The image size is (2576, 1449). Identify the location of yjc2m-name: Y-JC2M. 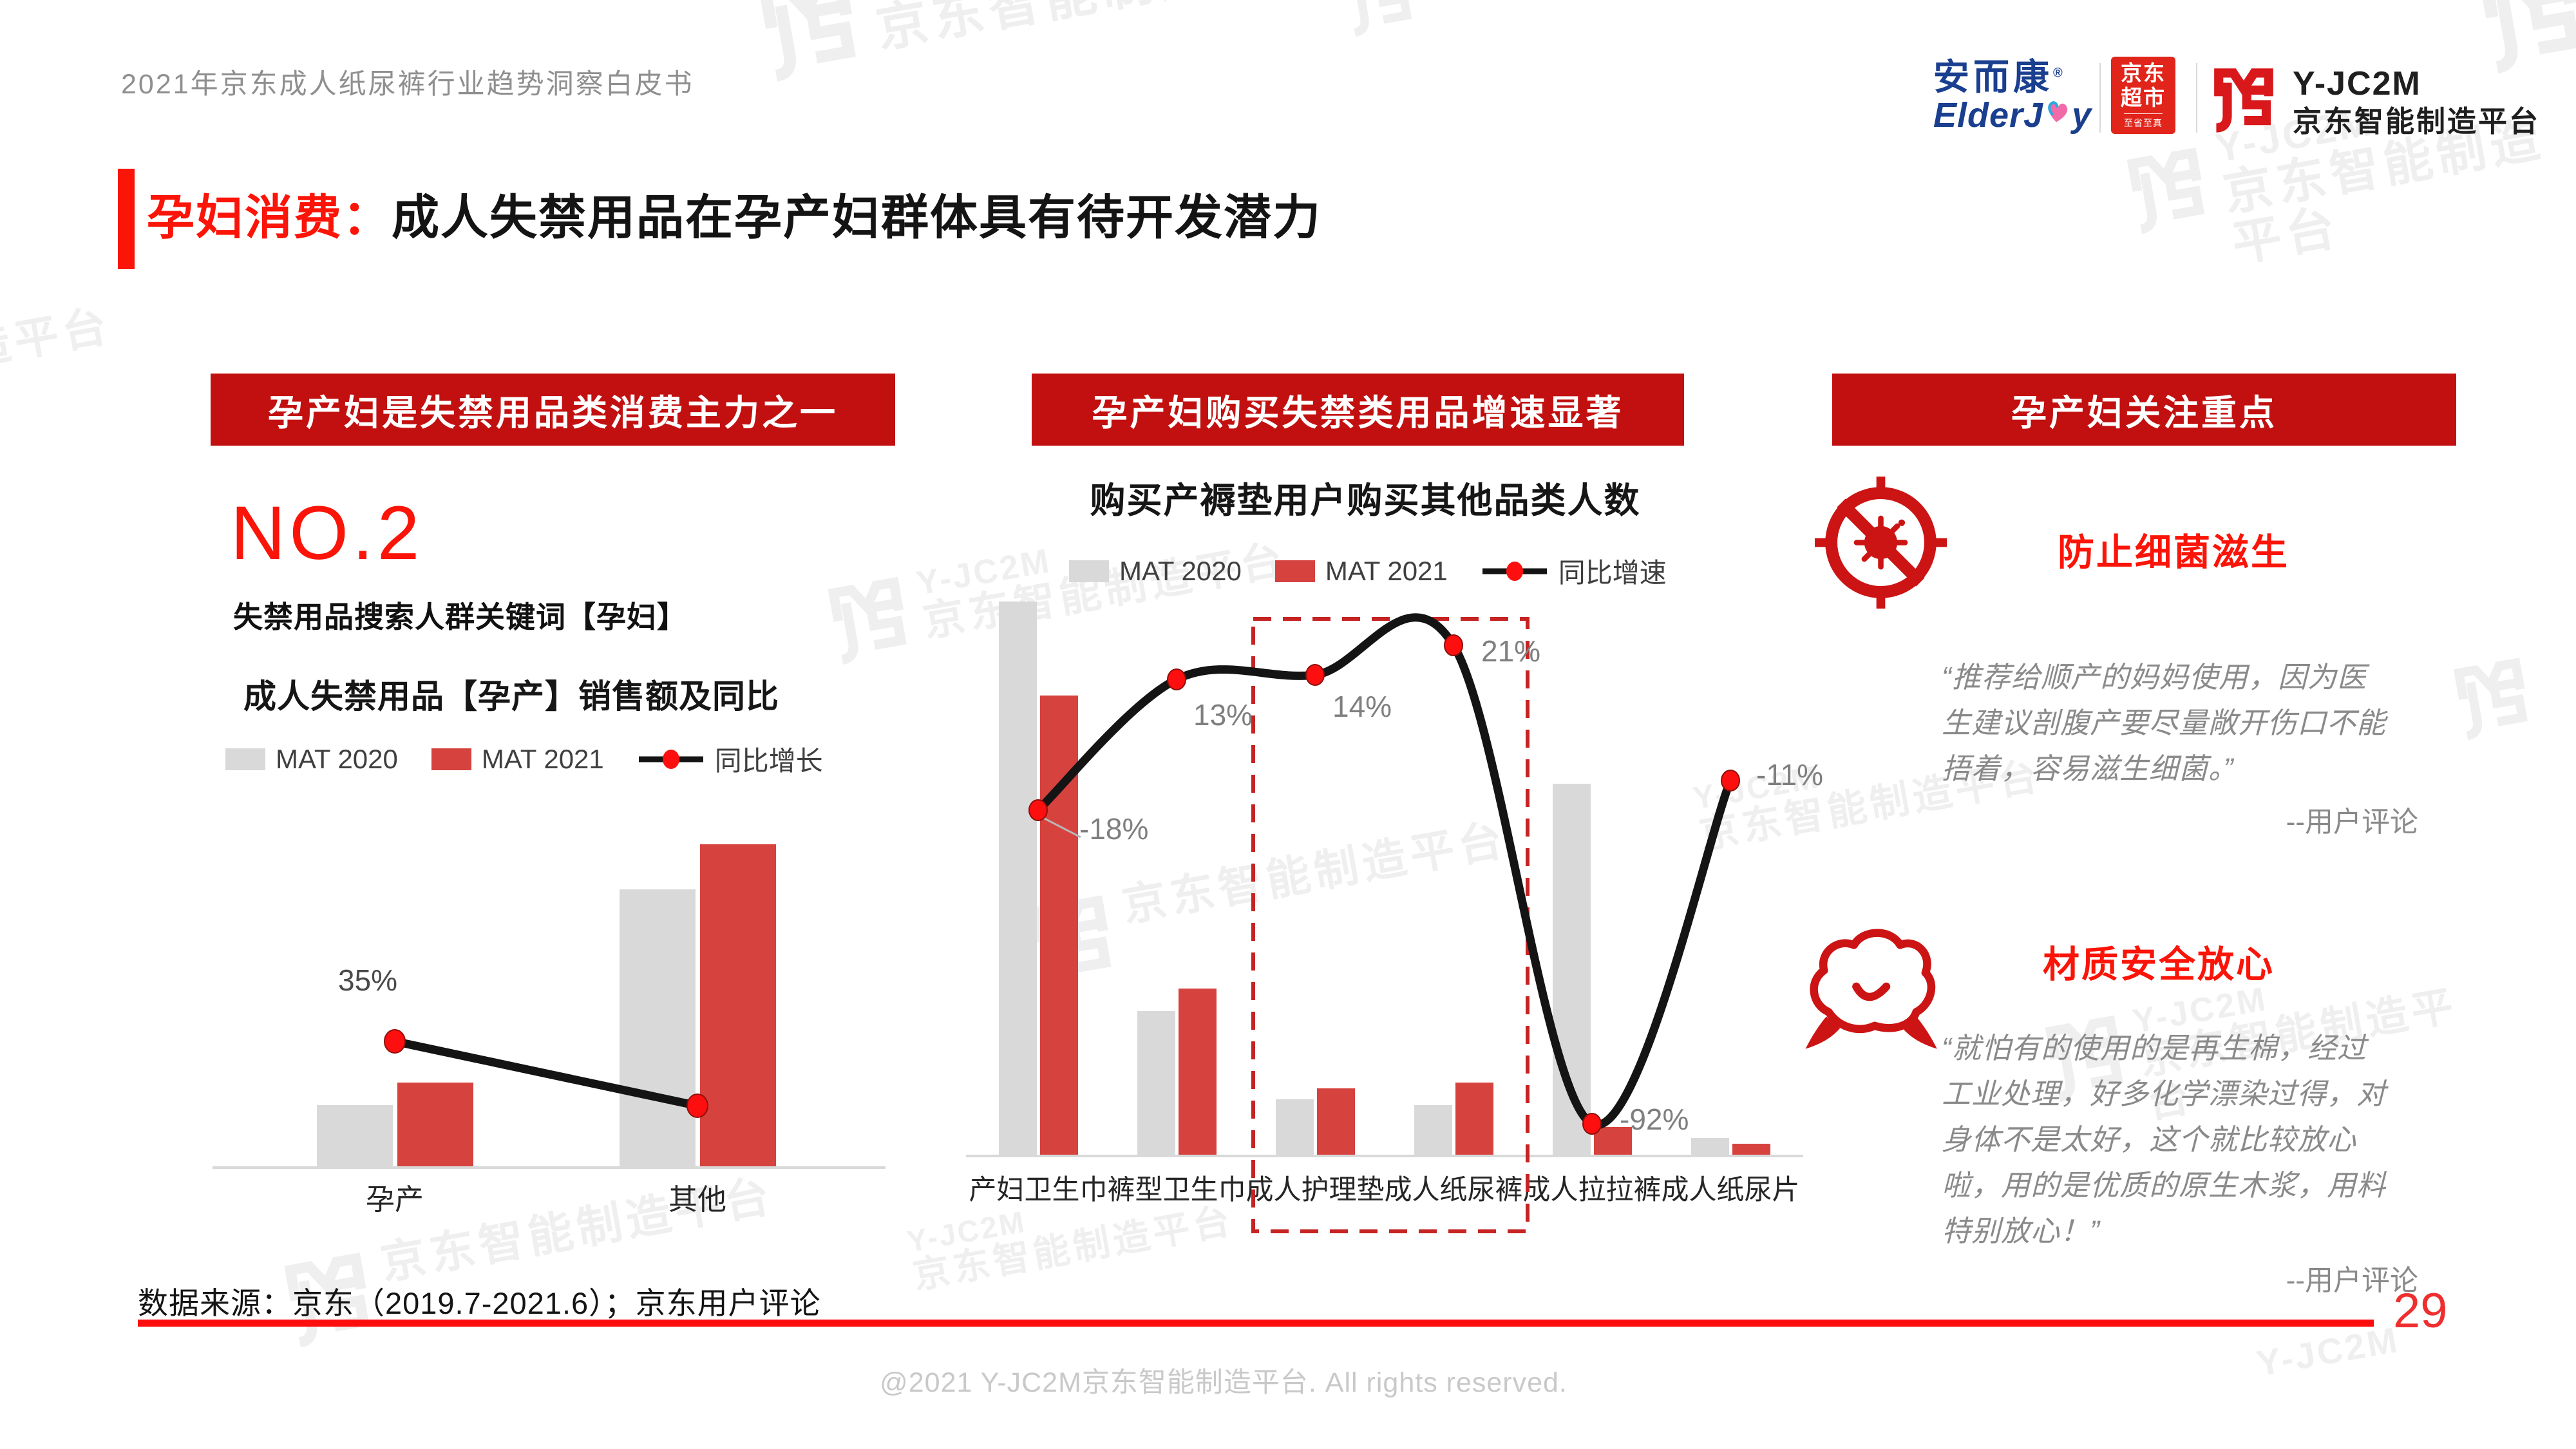
(2357, 84).